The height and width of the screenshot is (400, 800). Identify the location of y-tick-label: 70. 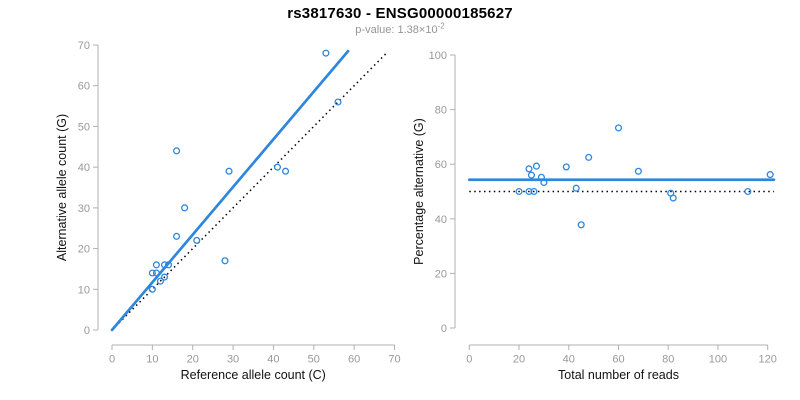
(84, 46).